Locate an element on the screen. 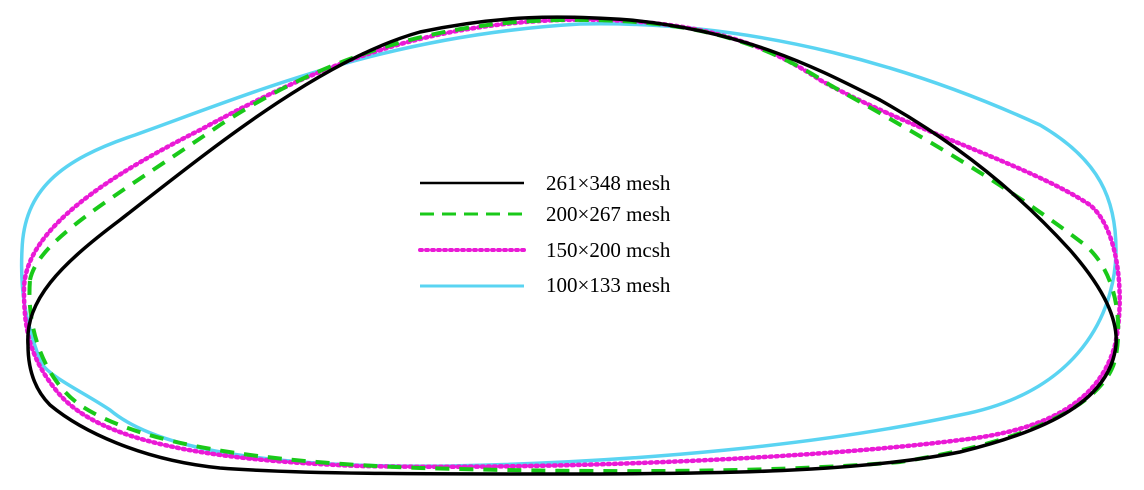 The image size is (1144, 490). legend-item: 261×348 mesh is located at coordinates (545, 183).